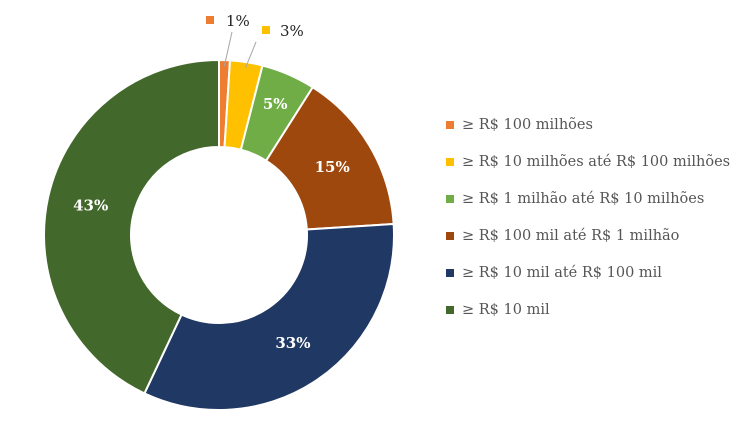 The height and width of the screenshot is (441, 750). What do you see at coordinates (506, 310) in the screenshot?
I see `legend-label-6: ≥ R$ 10 mil` at bounding box center [506, 310].